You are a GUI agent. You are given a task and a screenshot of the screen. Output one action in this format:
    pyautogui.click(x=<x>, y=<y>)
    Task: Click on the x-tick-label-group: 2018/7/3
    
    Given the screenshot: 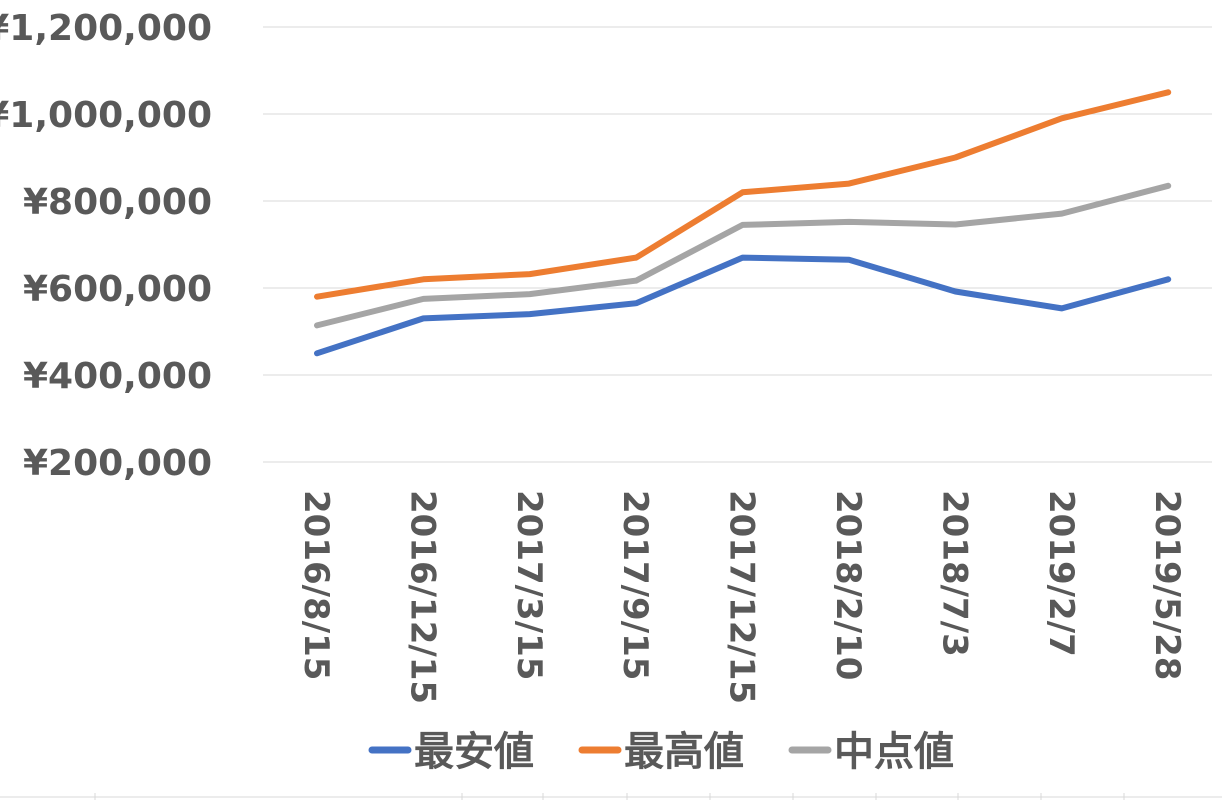 What is the action you would take?
    pyautogui.click(x=954, y=573)
    